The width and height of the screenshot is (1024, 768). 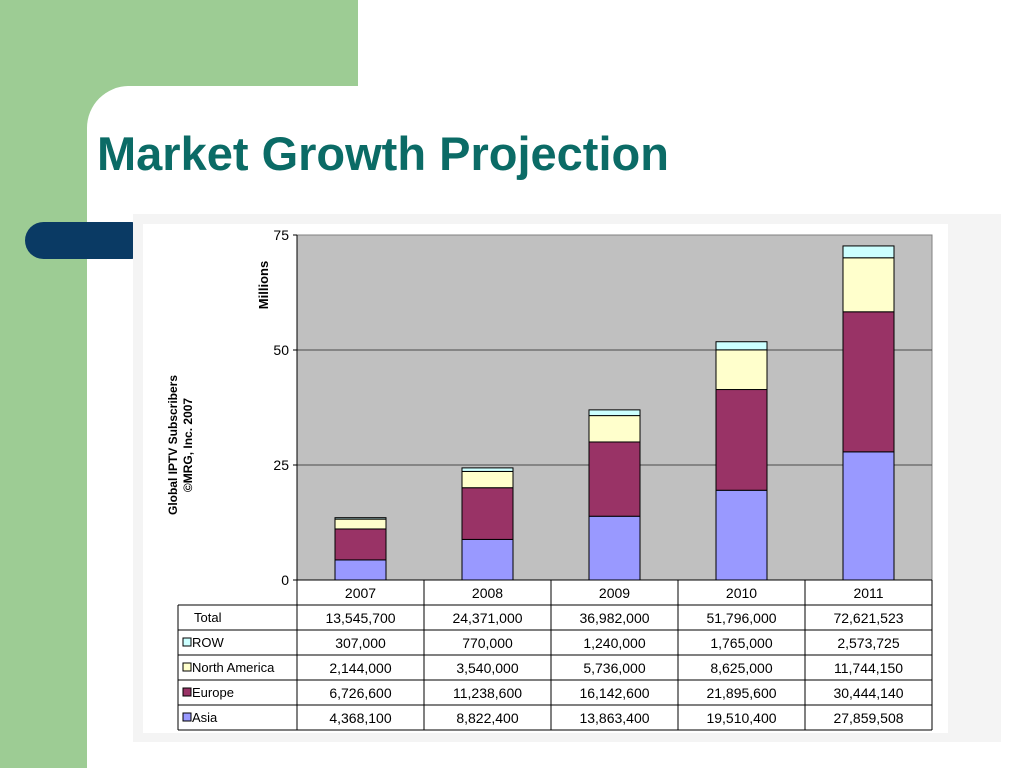 I want to click on table-row-label: Europe, so click(x=213, y=692).